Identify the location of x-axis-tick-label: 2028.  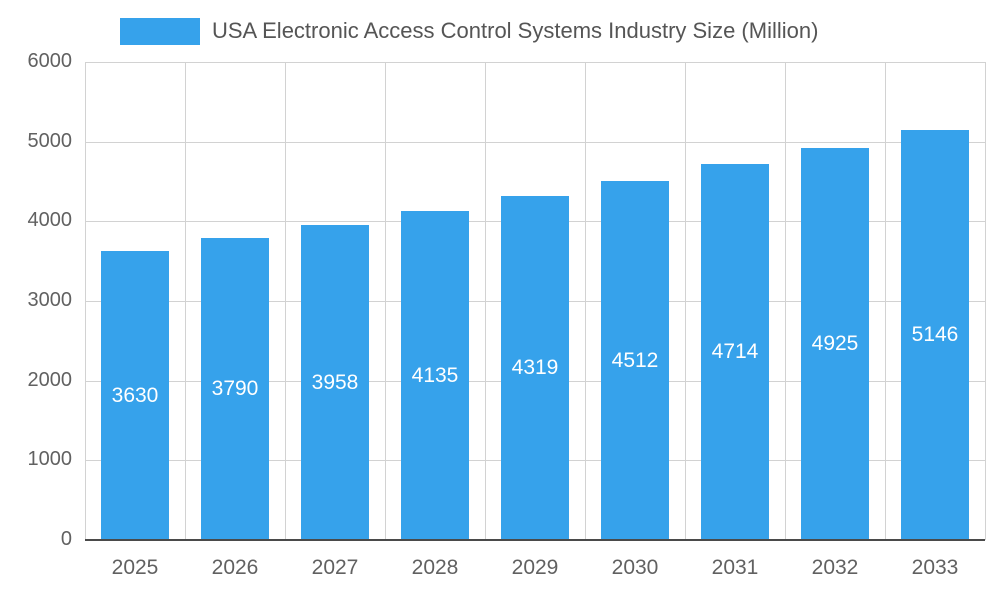
(435, 567).